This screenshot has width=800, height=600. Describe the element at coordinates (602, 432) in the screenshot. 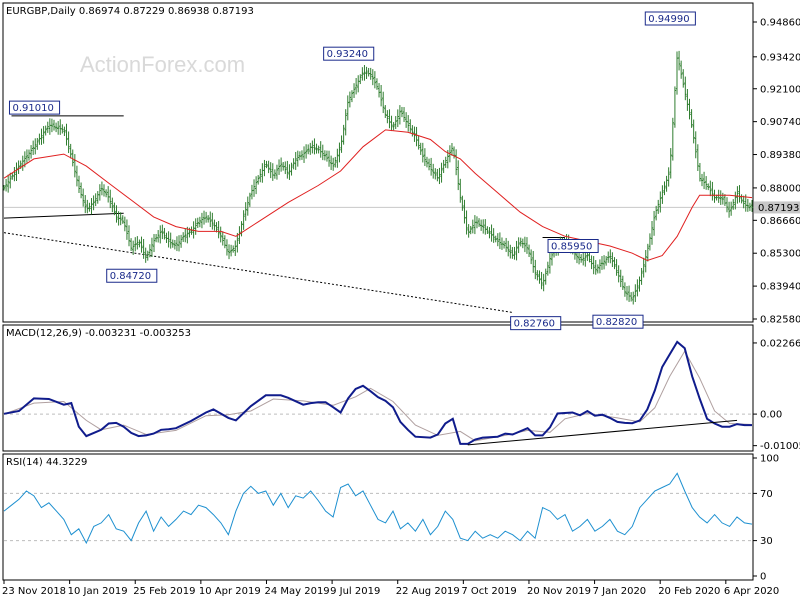

I see `macd-trendline` at that location.